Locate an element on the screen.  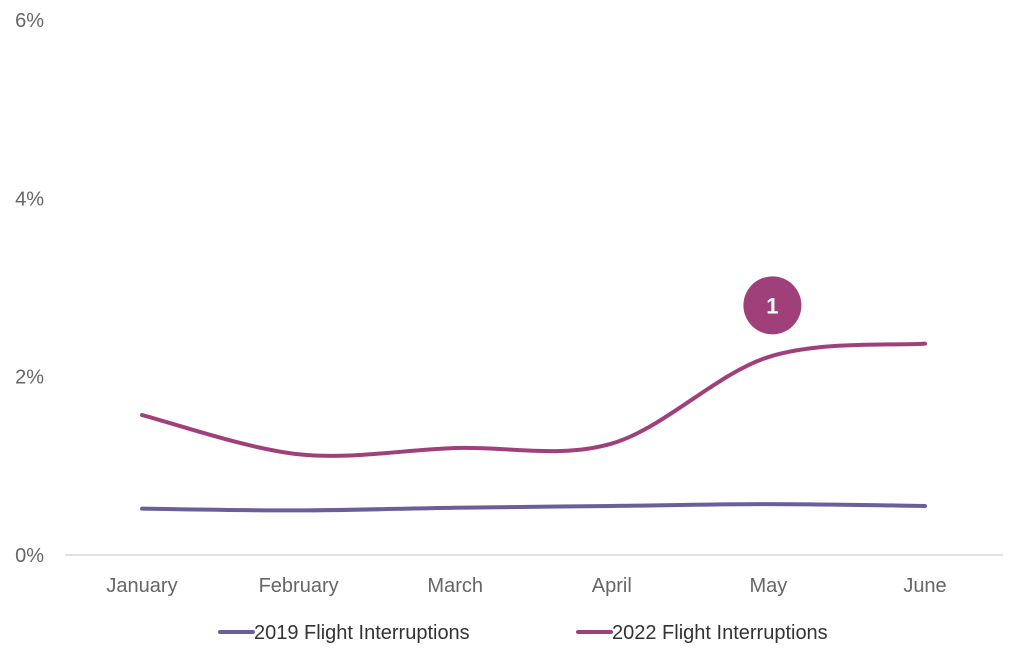
x-tick-label: February is located at coordinates (299, 586).